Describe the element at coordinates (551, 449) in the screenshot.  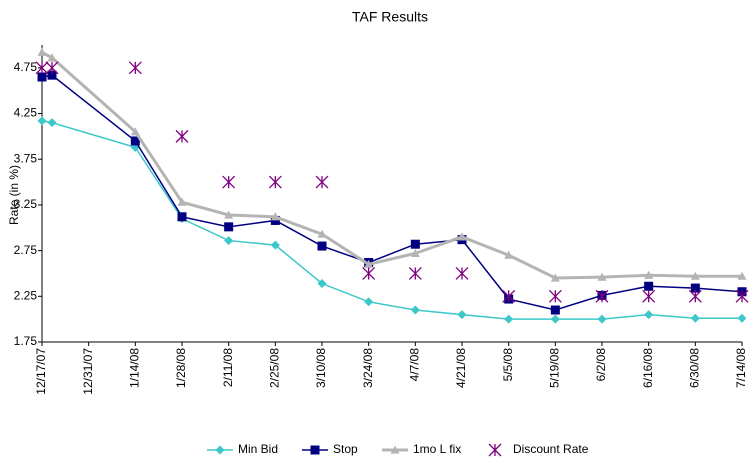
I see `legend-label: Discount Rate` at that location.